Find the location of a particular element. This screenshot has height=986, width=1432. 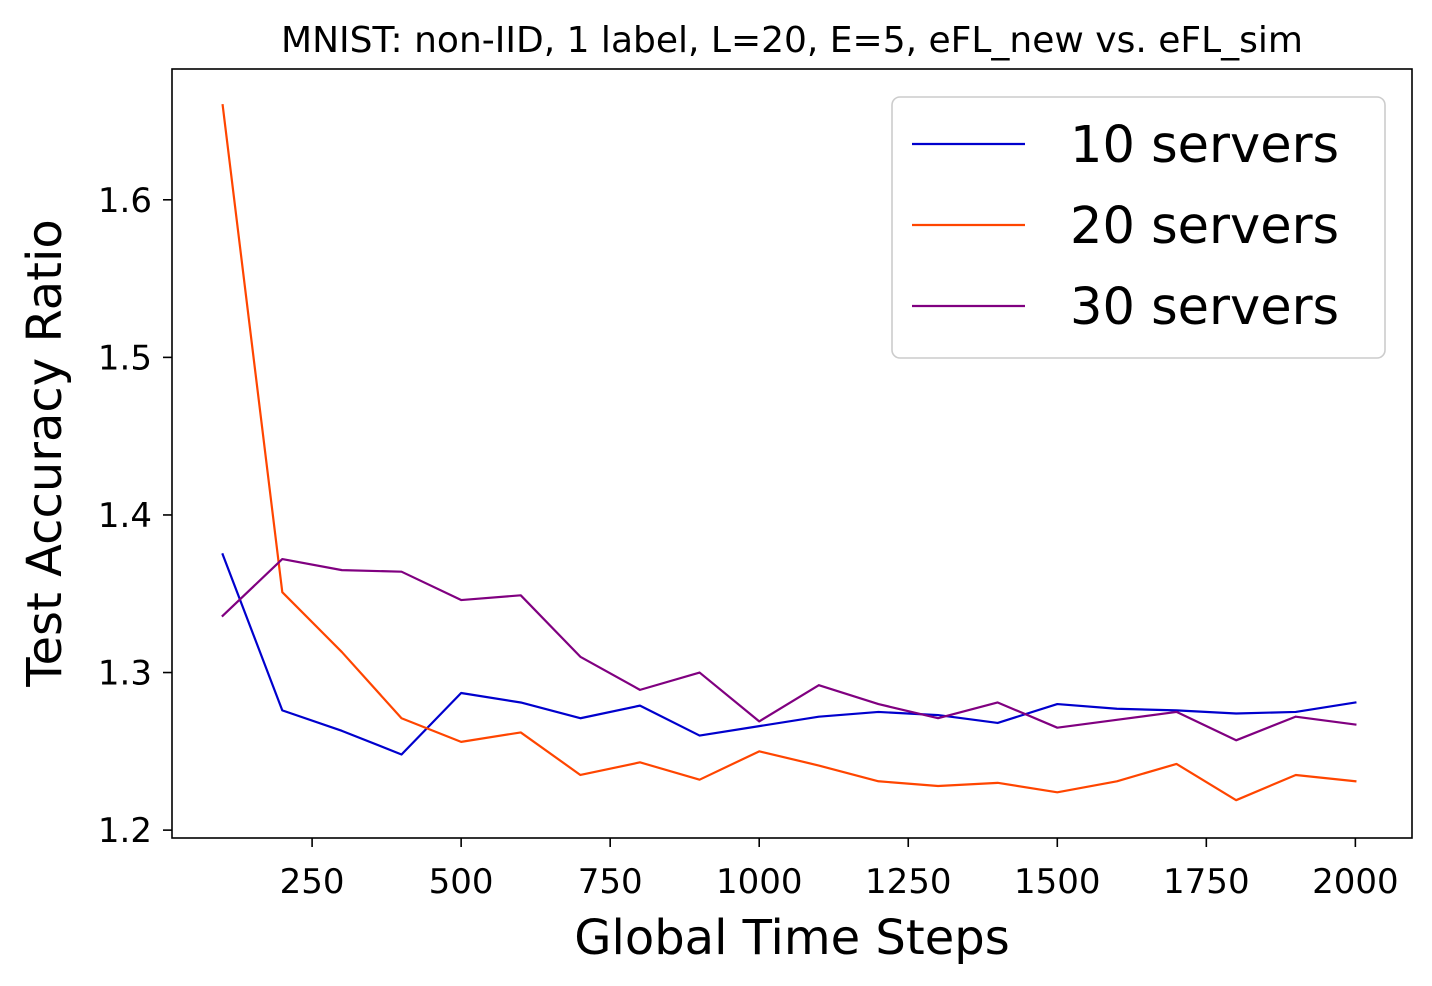

legend-label: 30 servers is located at coordinates (1204, 307).